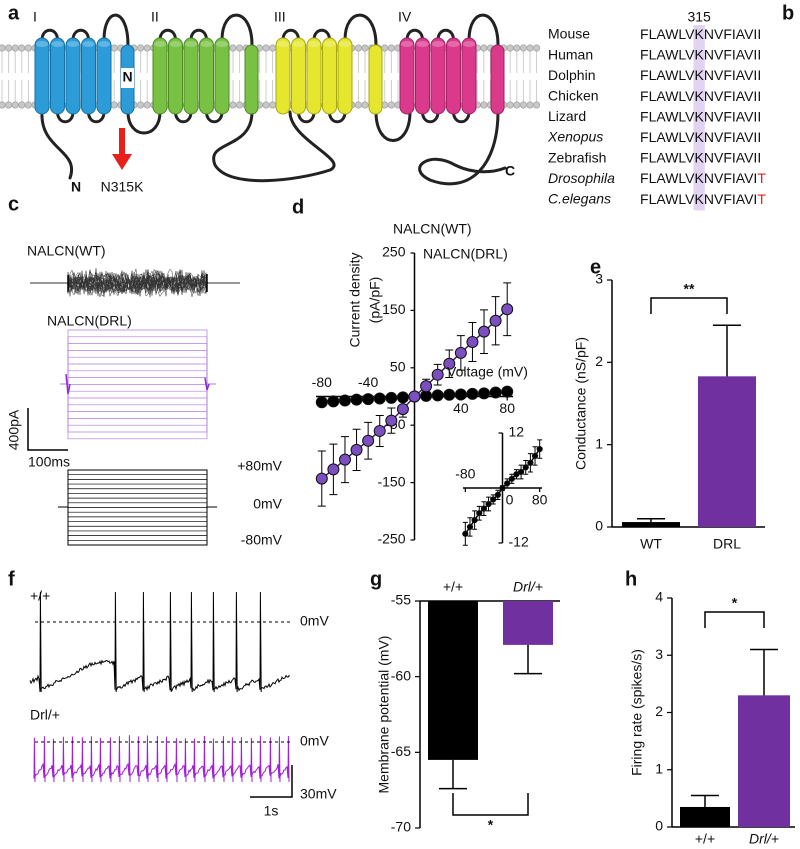 The image size is (800, 849). I want to click on scale-label: 30mV, so click(318, 794).